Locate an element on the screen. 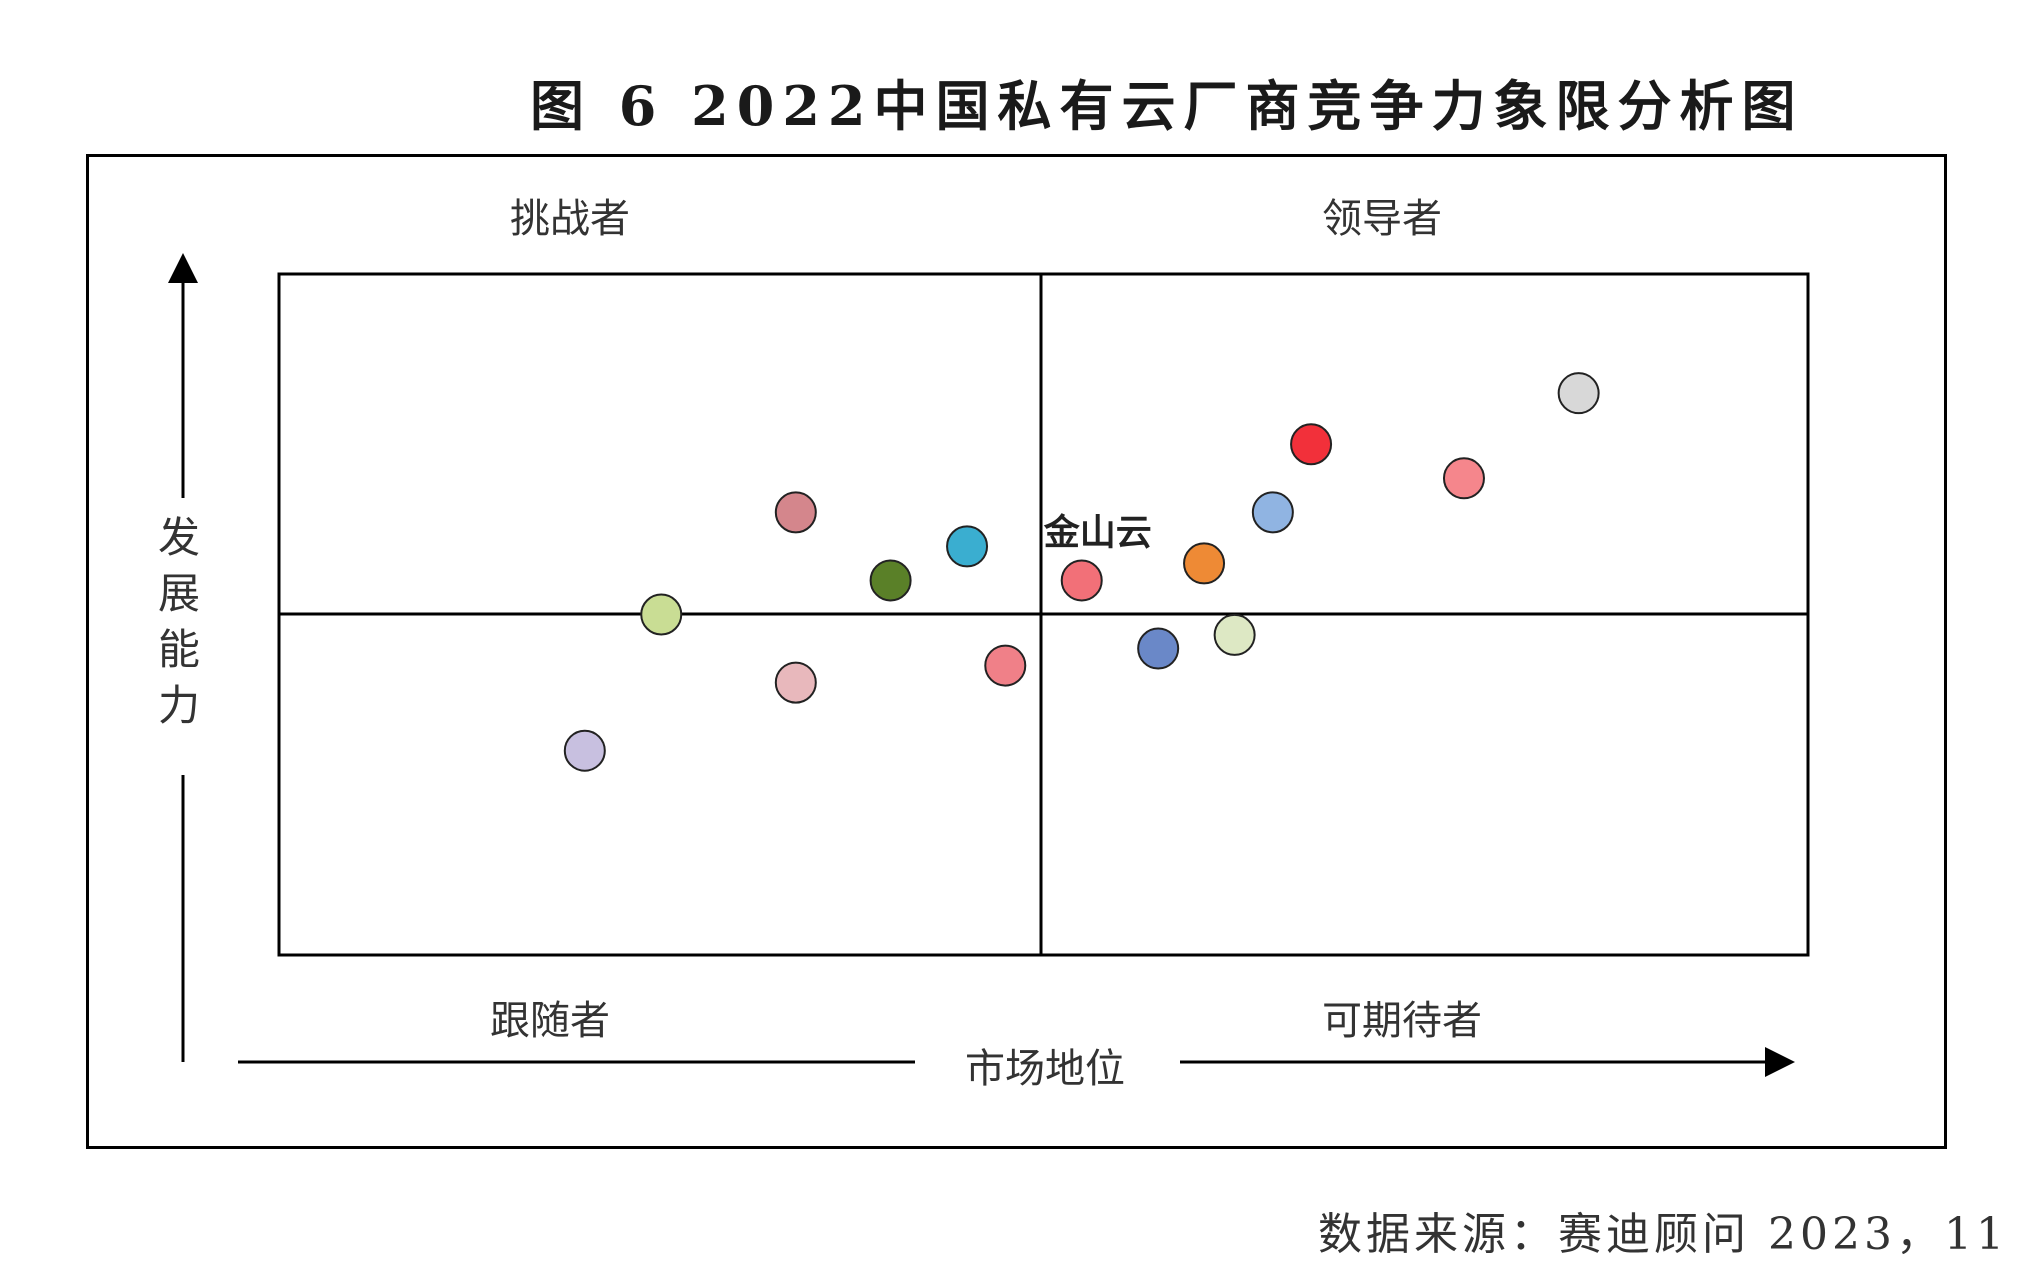 This screenshot has width=2044, height=1280. x-axis-label: 市场地位 is located at coordinates (1045, 1069).